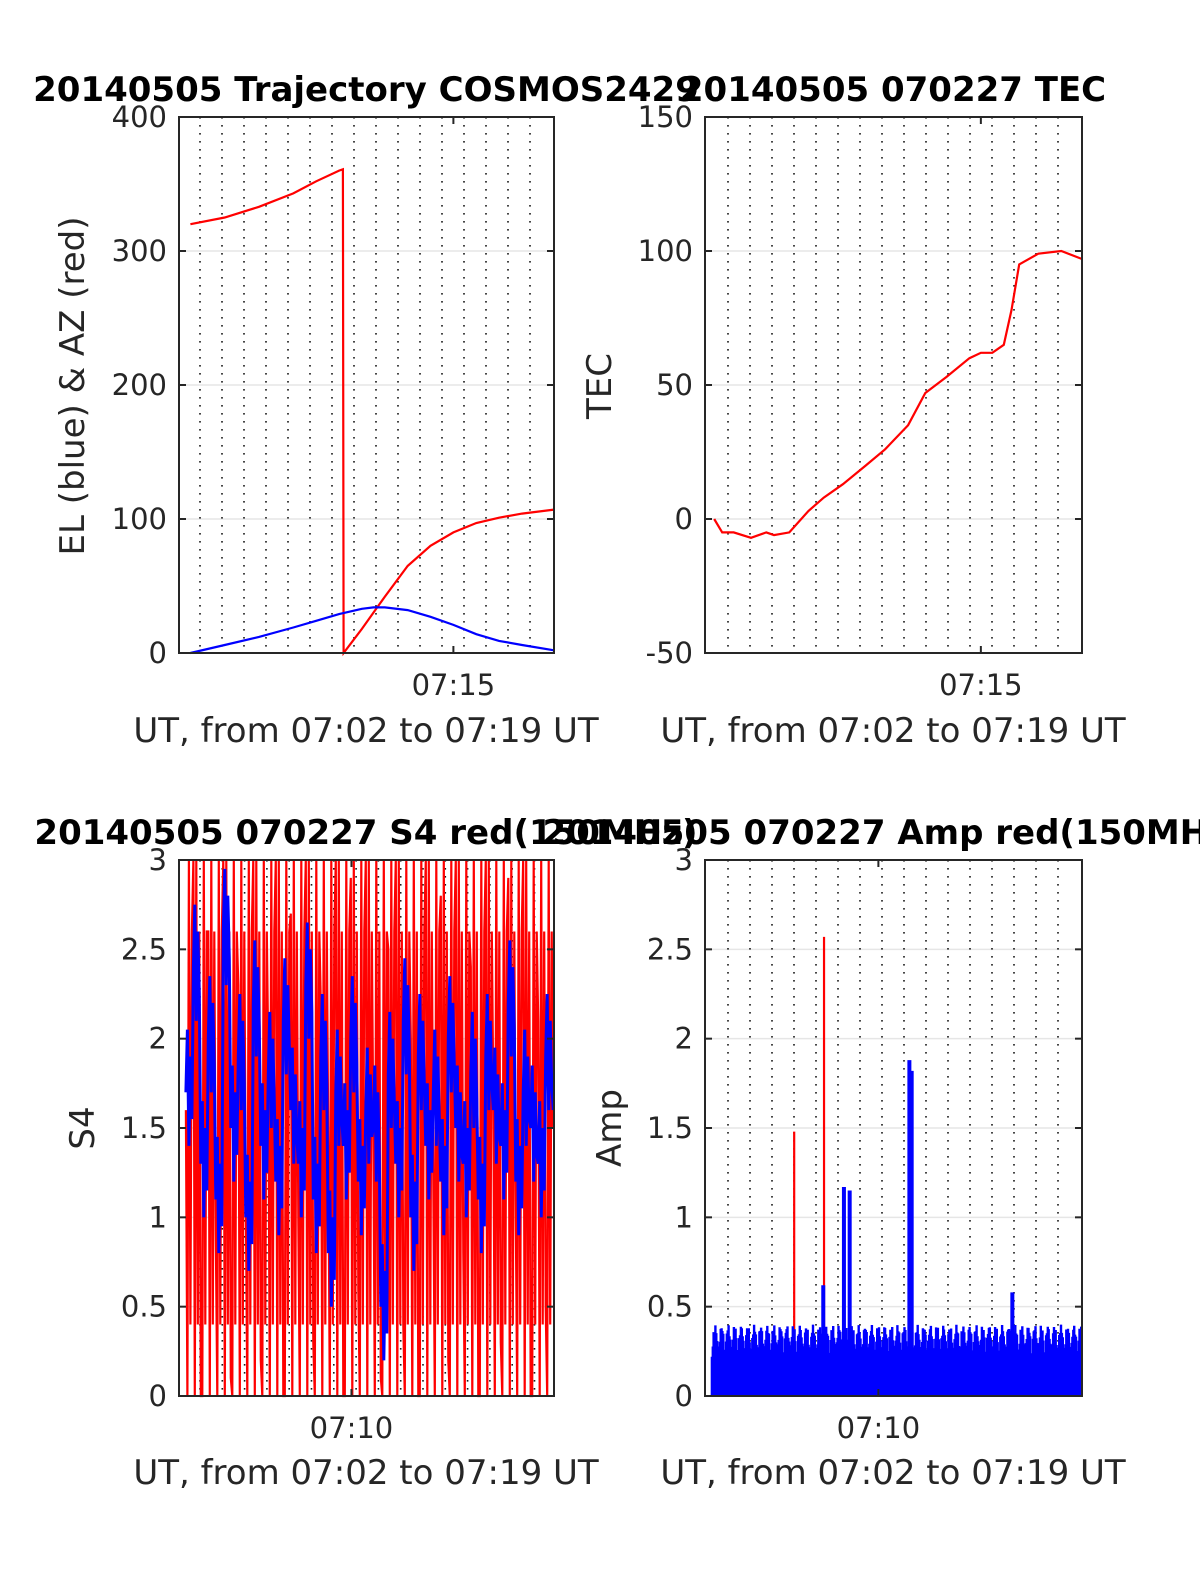 The height and width of the screenshot is (1575, 1200). Describe the element at coordinates (665, 117) in the screenshot. I see `tec-ytick-label: 150` at that location.